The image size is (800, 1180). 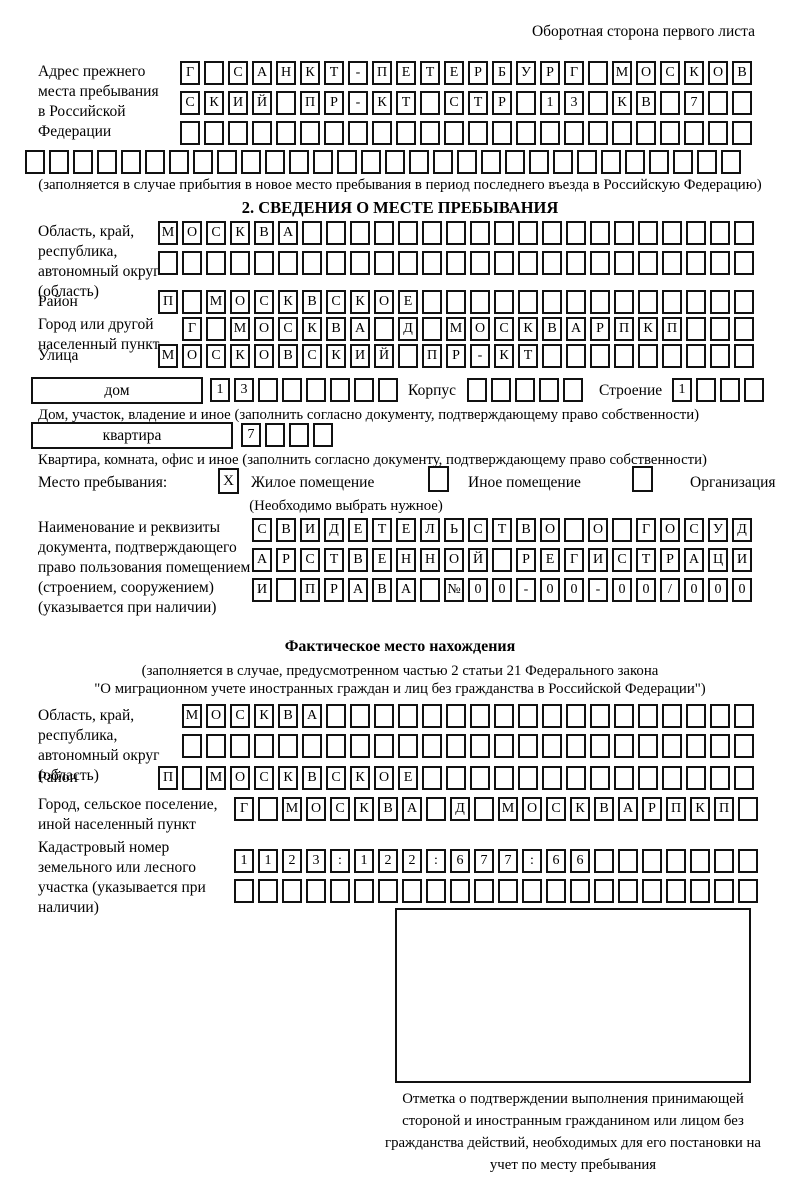 I want to click on char-box: П, so click(x=676, y=809).